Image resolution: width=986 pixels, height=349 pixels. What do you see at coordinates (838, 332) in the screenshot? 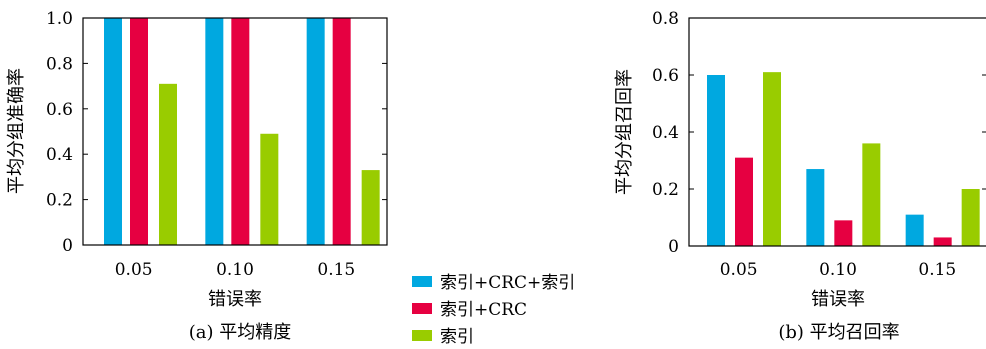
I see `chart-caption: (b) 平均召回率` at bounding box center [838, 332].